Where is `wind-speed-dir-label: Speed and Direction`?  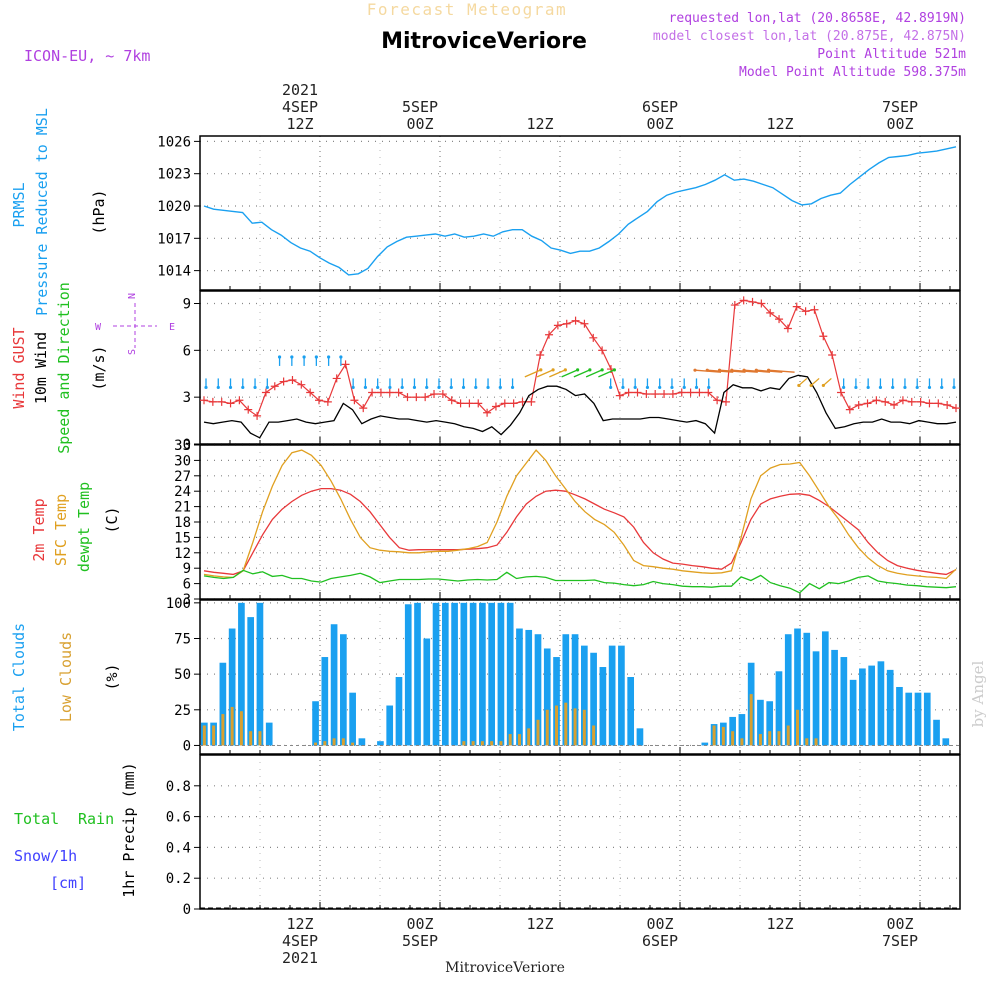
wind-speed-dir-label: Speed and Direction is located at coordinates (64, 368).